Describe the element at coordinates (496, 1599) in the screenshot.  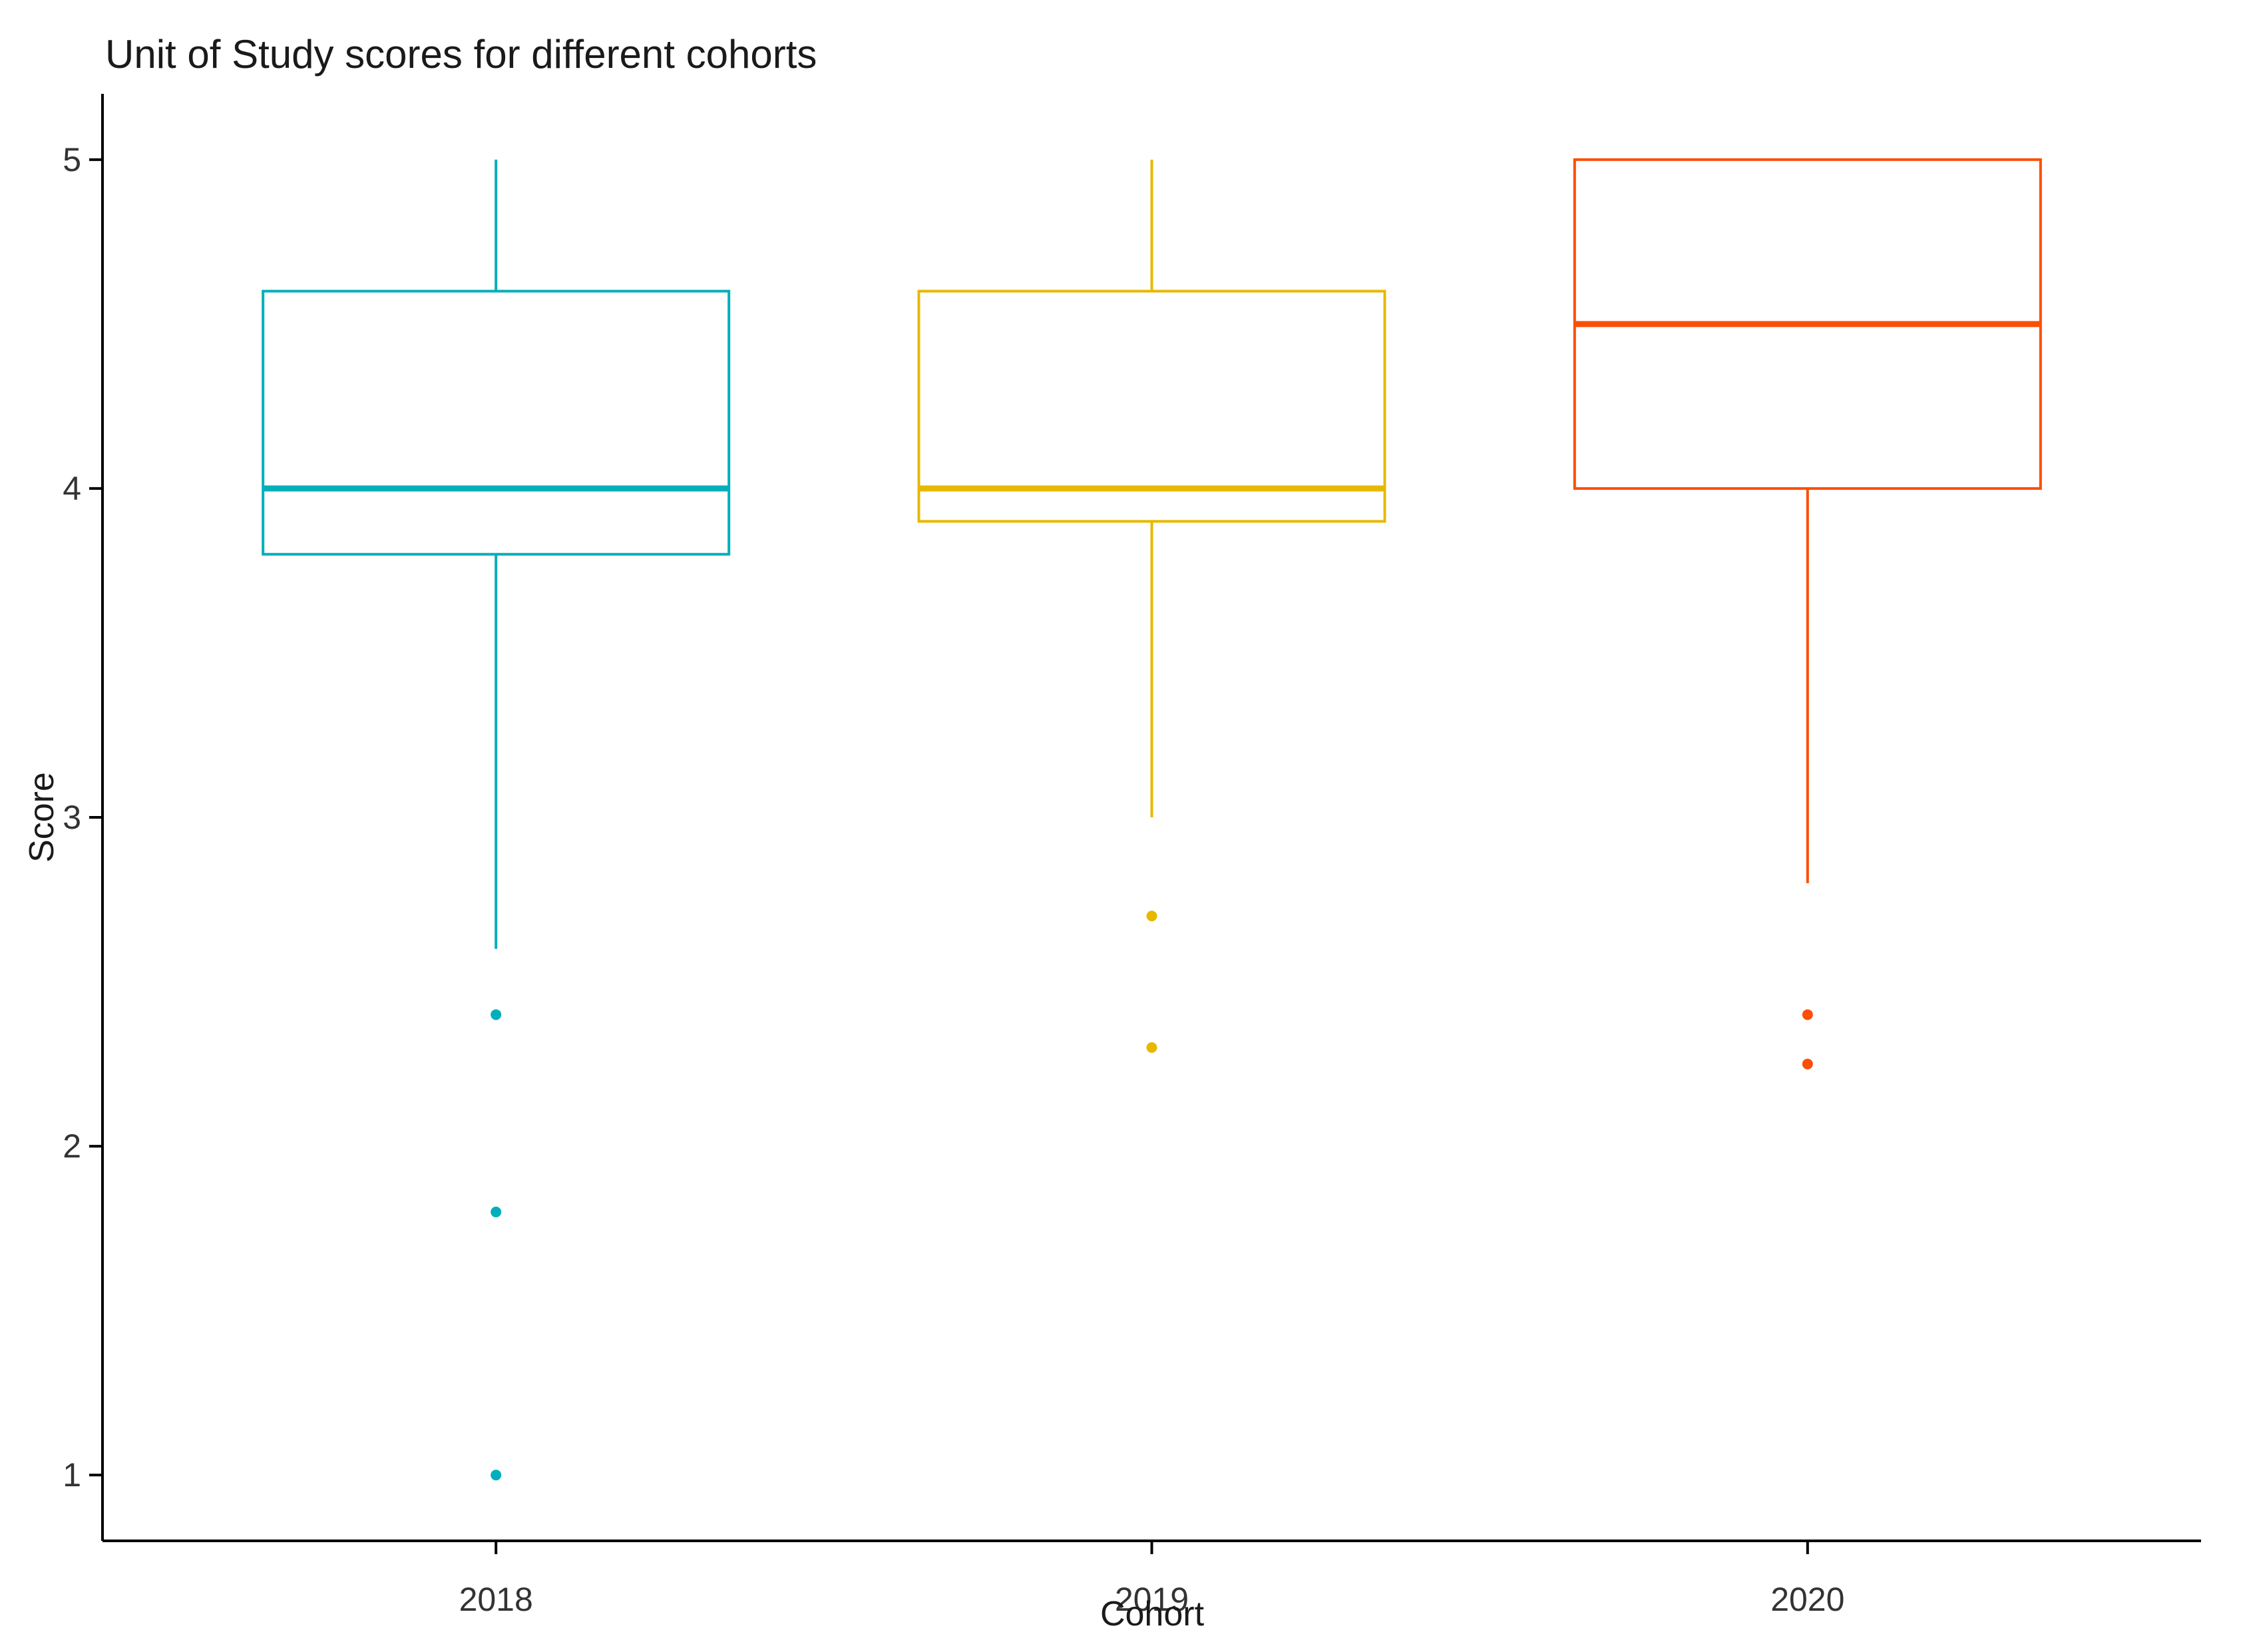
I see `x-tick-label-2018: 2018` at that location.